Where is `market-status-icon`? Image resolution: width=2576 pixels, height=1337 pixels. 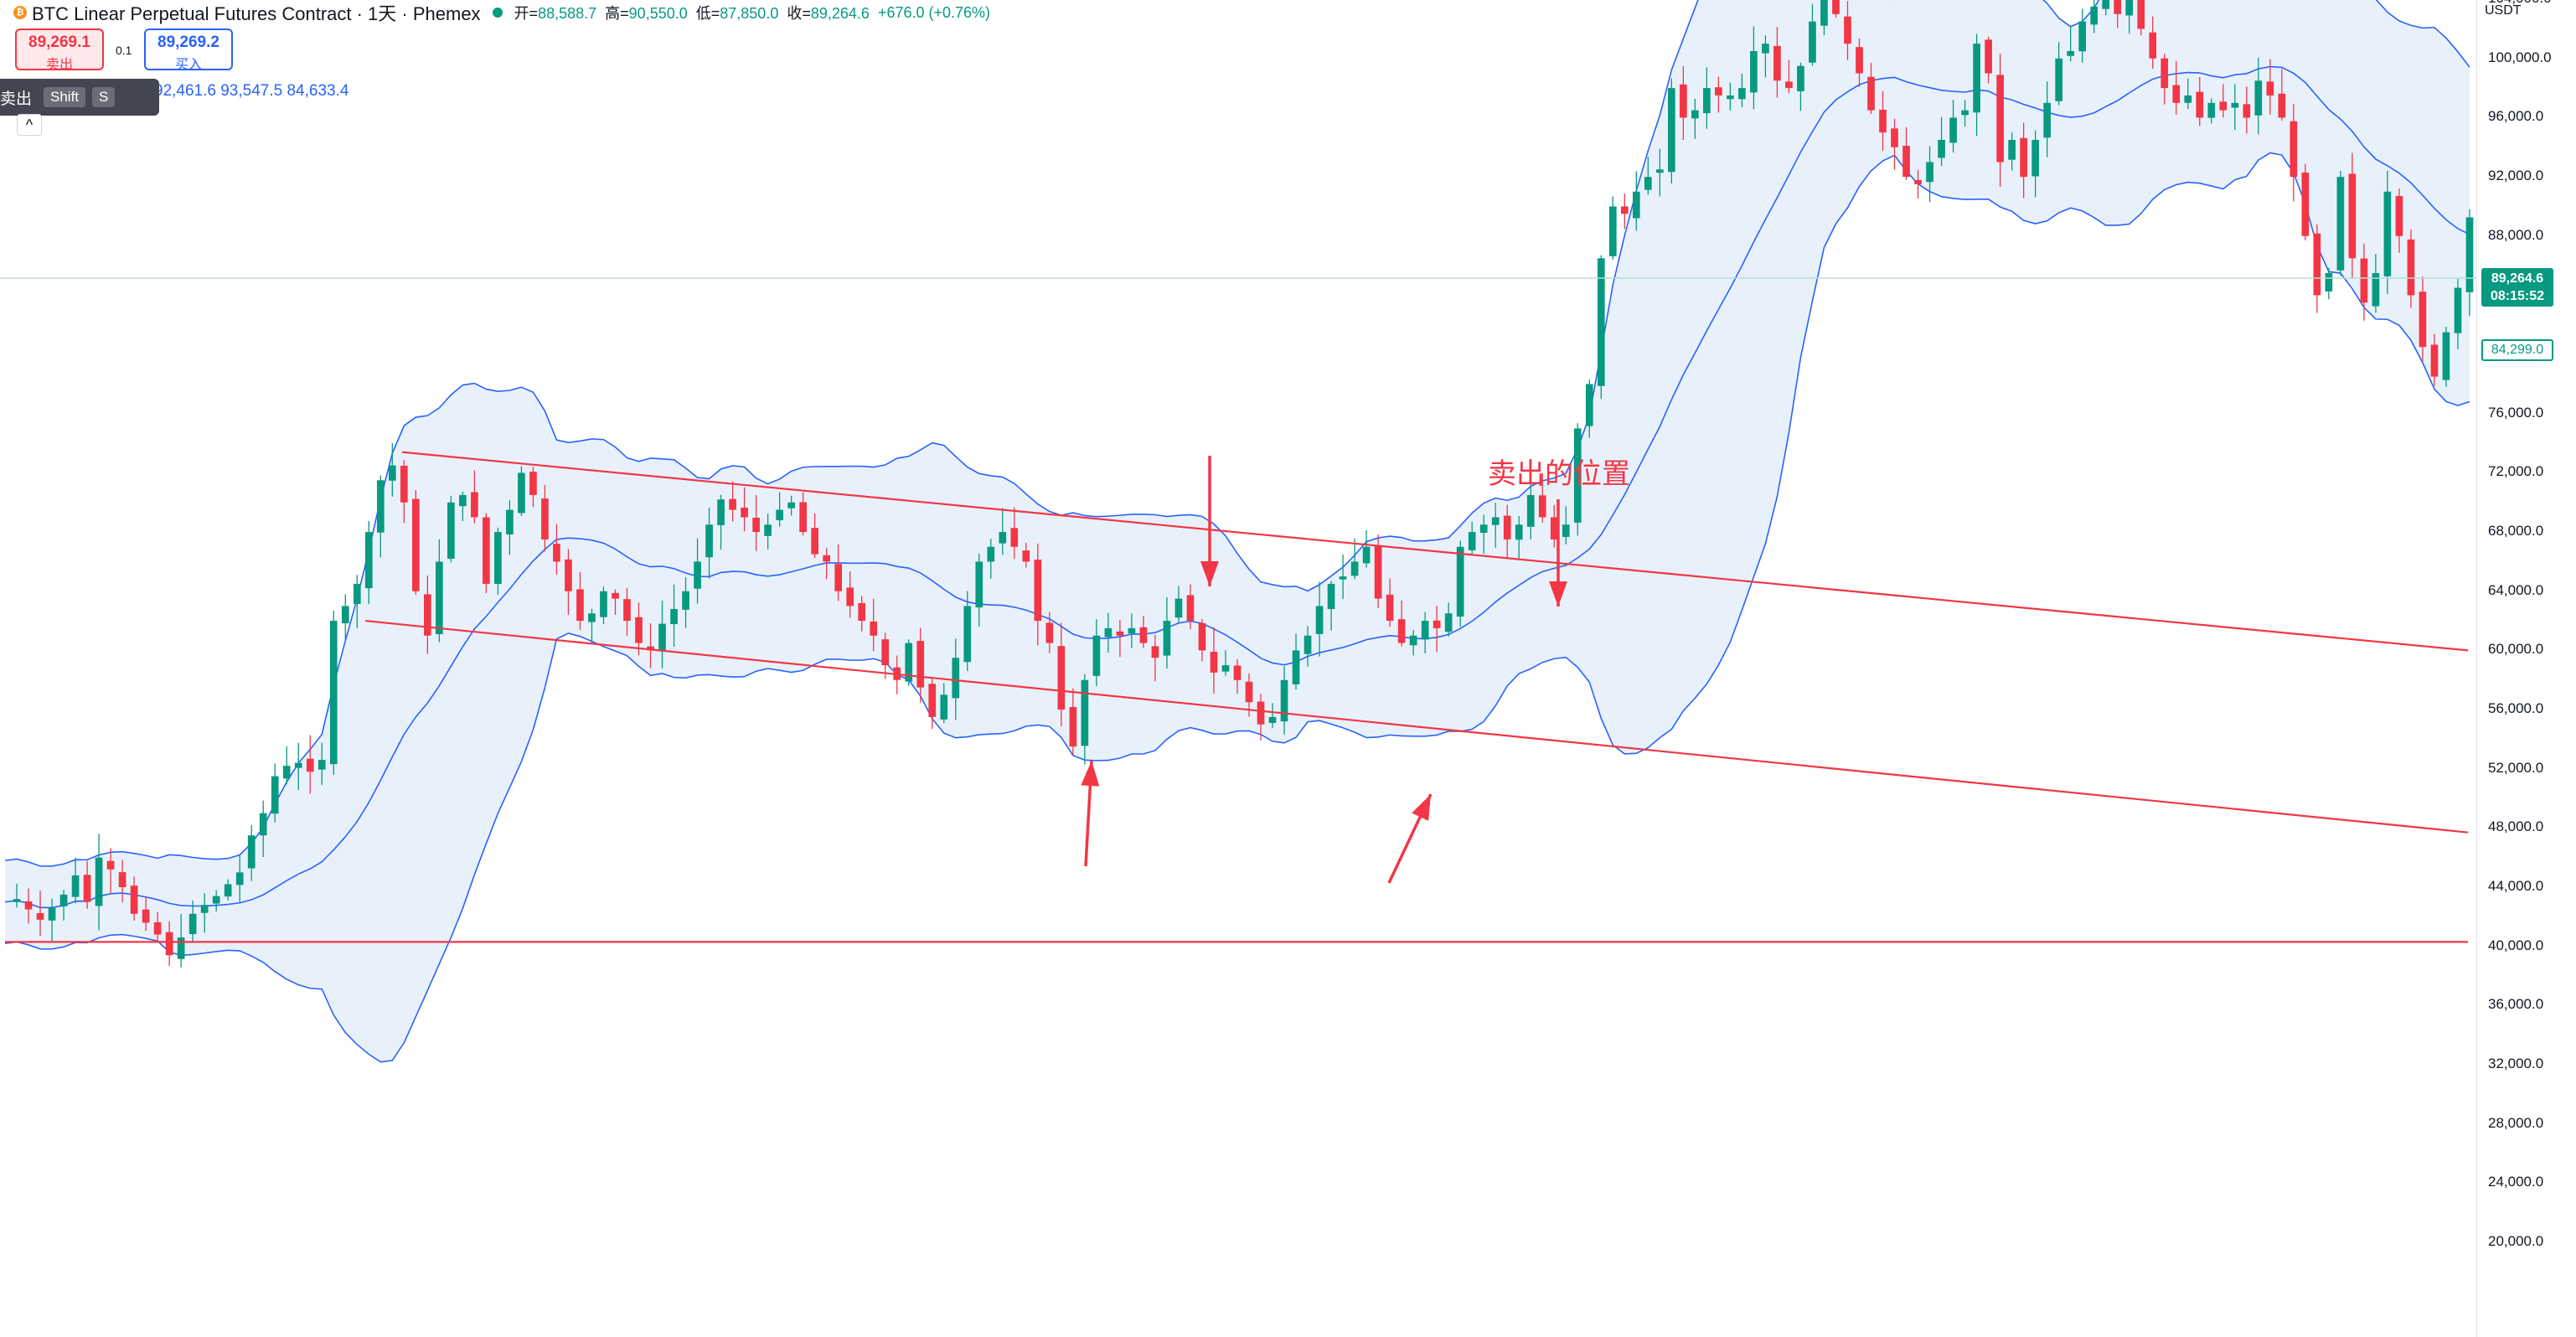
market-status-icon is located at coordinates (497, 13).